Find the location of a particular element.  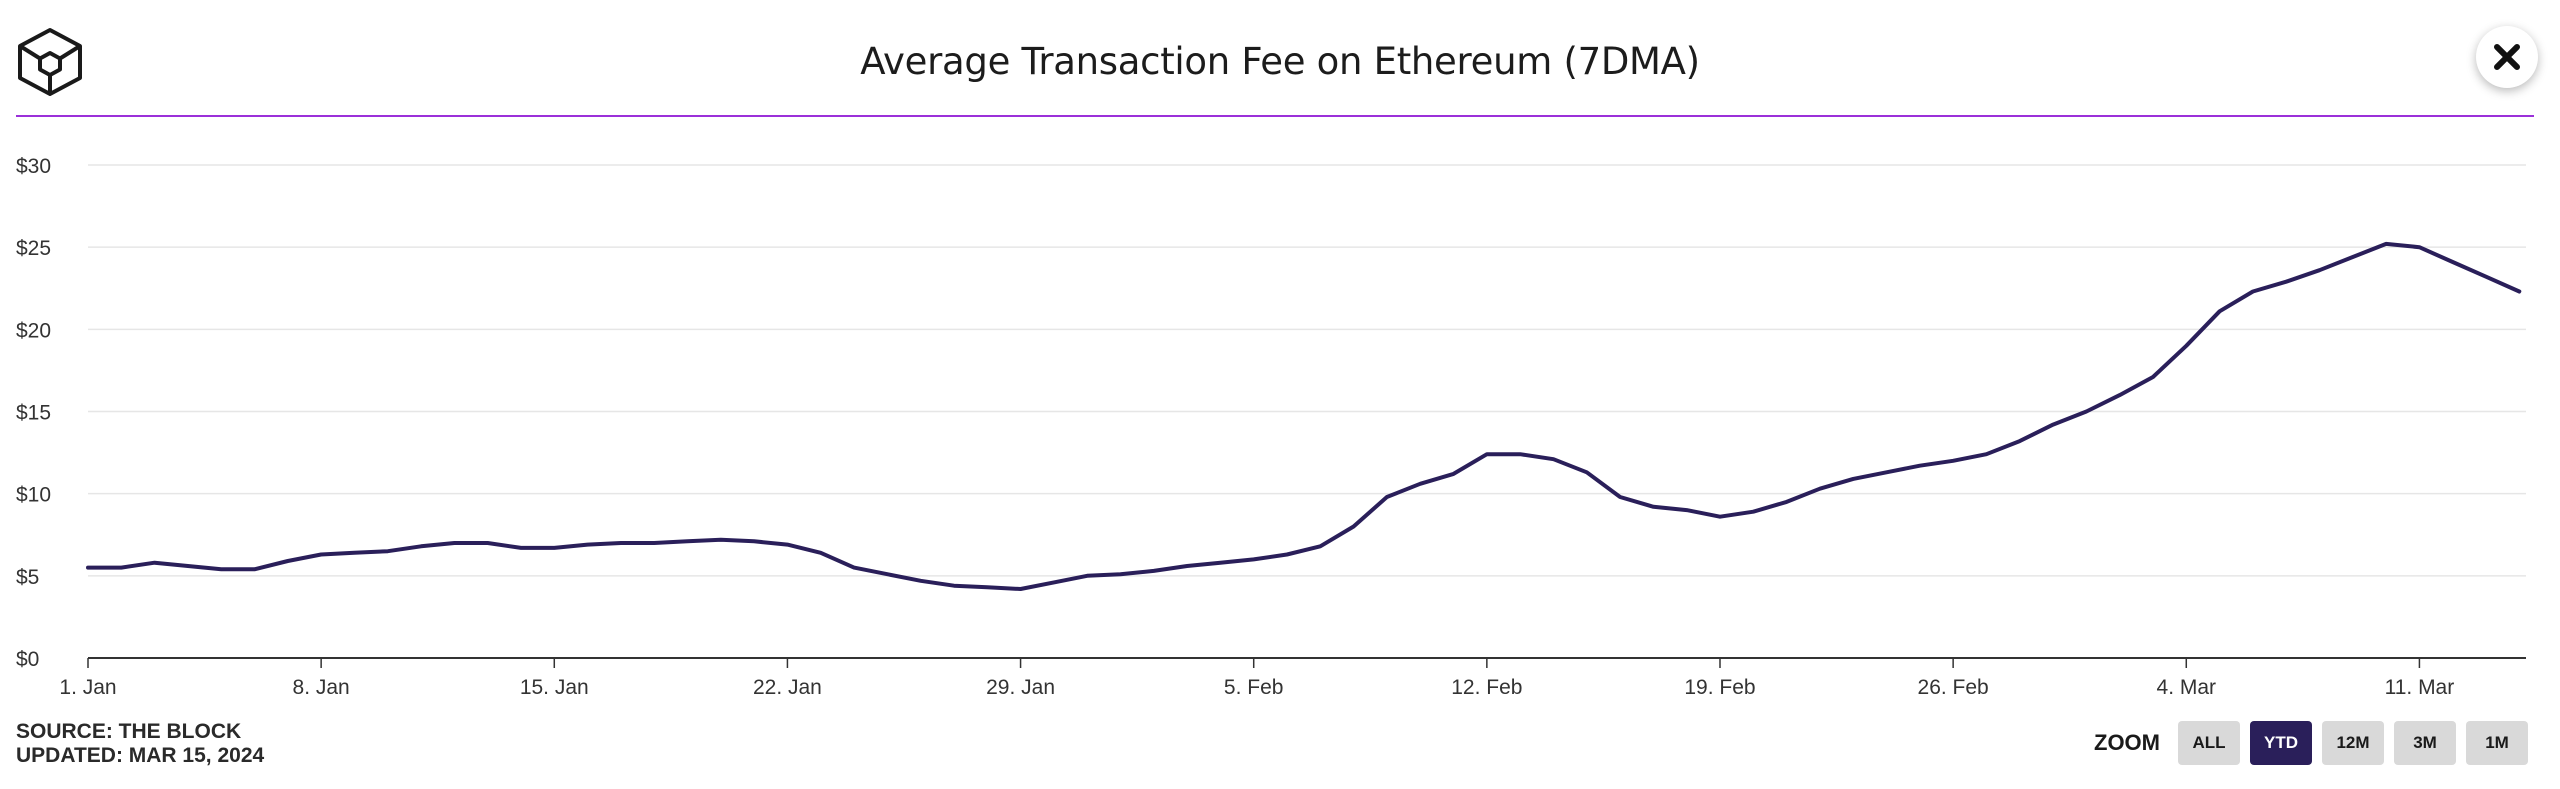

x-tick-label: 29. Jan is located at coordinates (1020, 687).